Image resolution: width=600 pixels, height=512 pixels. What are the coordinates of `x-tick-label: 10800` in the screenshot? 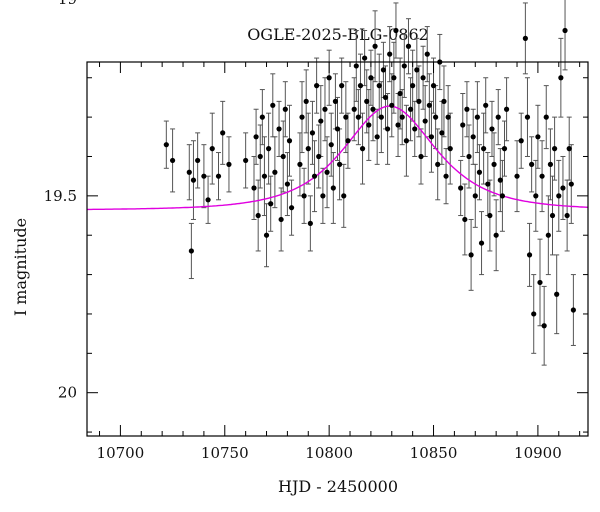 It's located at (329, 453).